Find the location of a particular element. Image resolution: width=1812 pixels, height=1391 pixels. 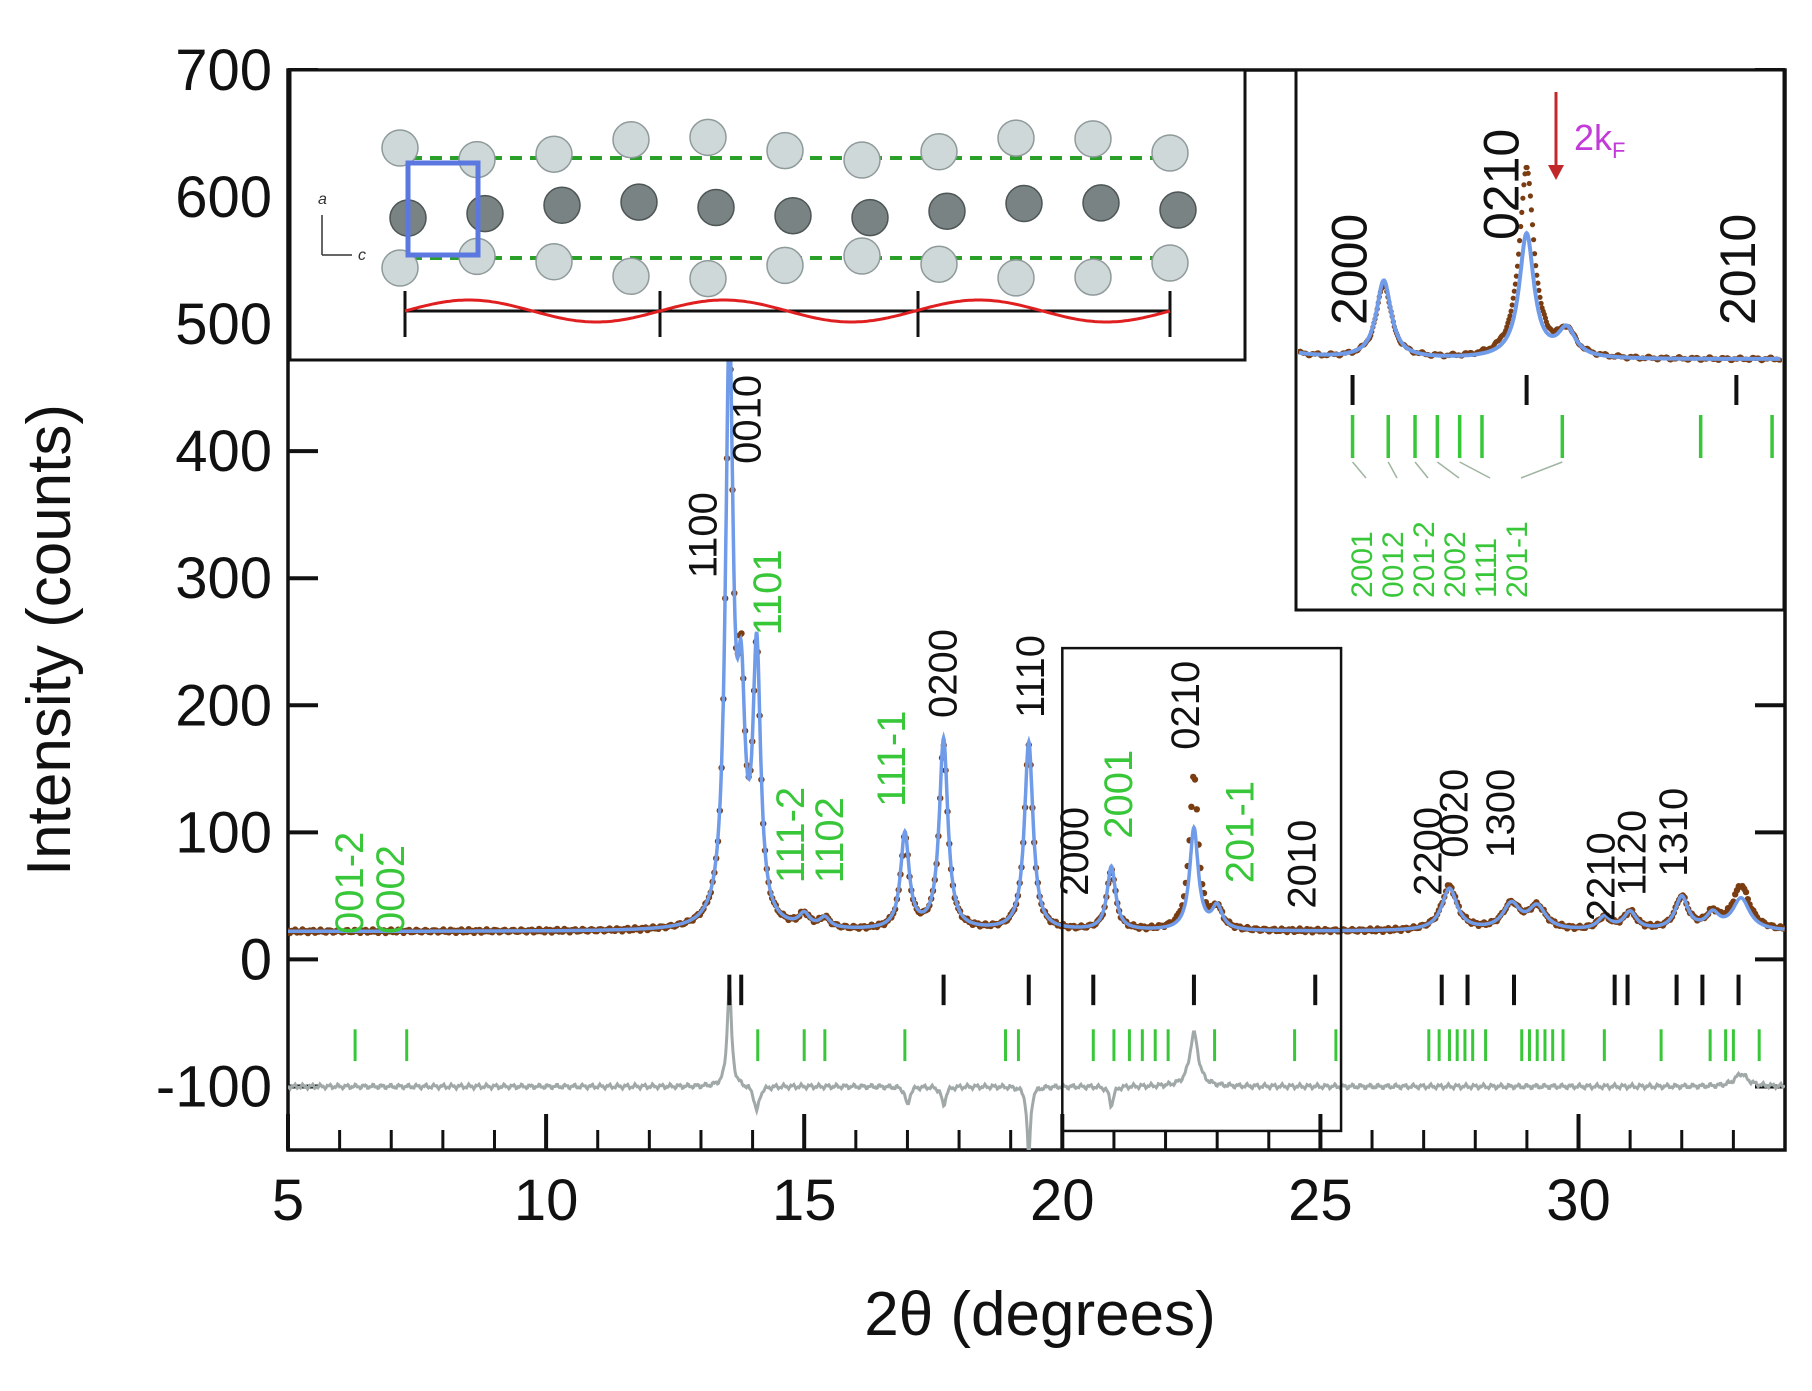

kf-label: 2kF is located at coordinates (1599, 140).